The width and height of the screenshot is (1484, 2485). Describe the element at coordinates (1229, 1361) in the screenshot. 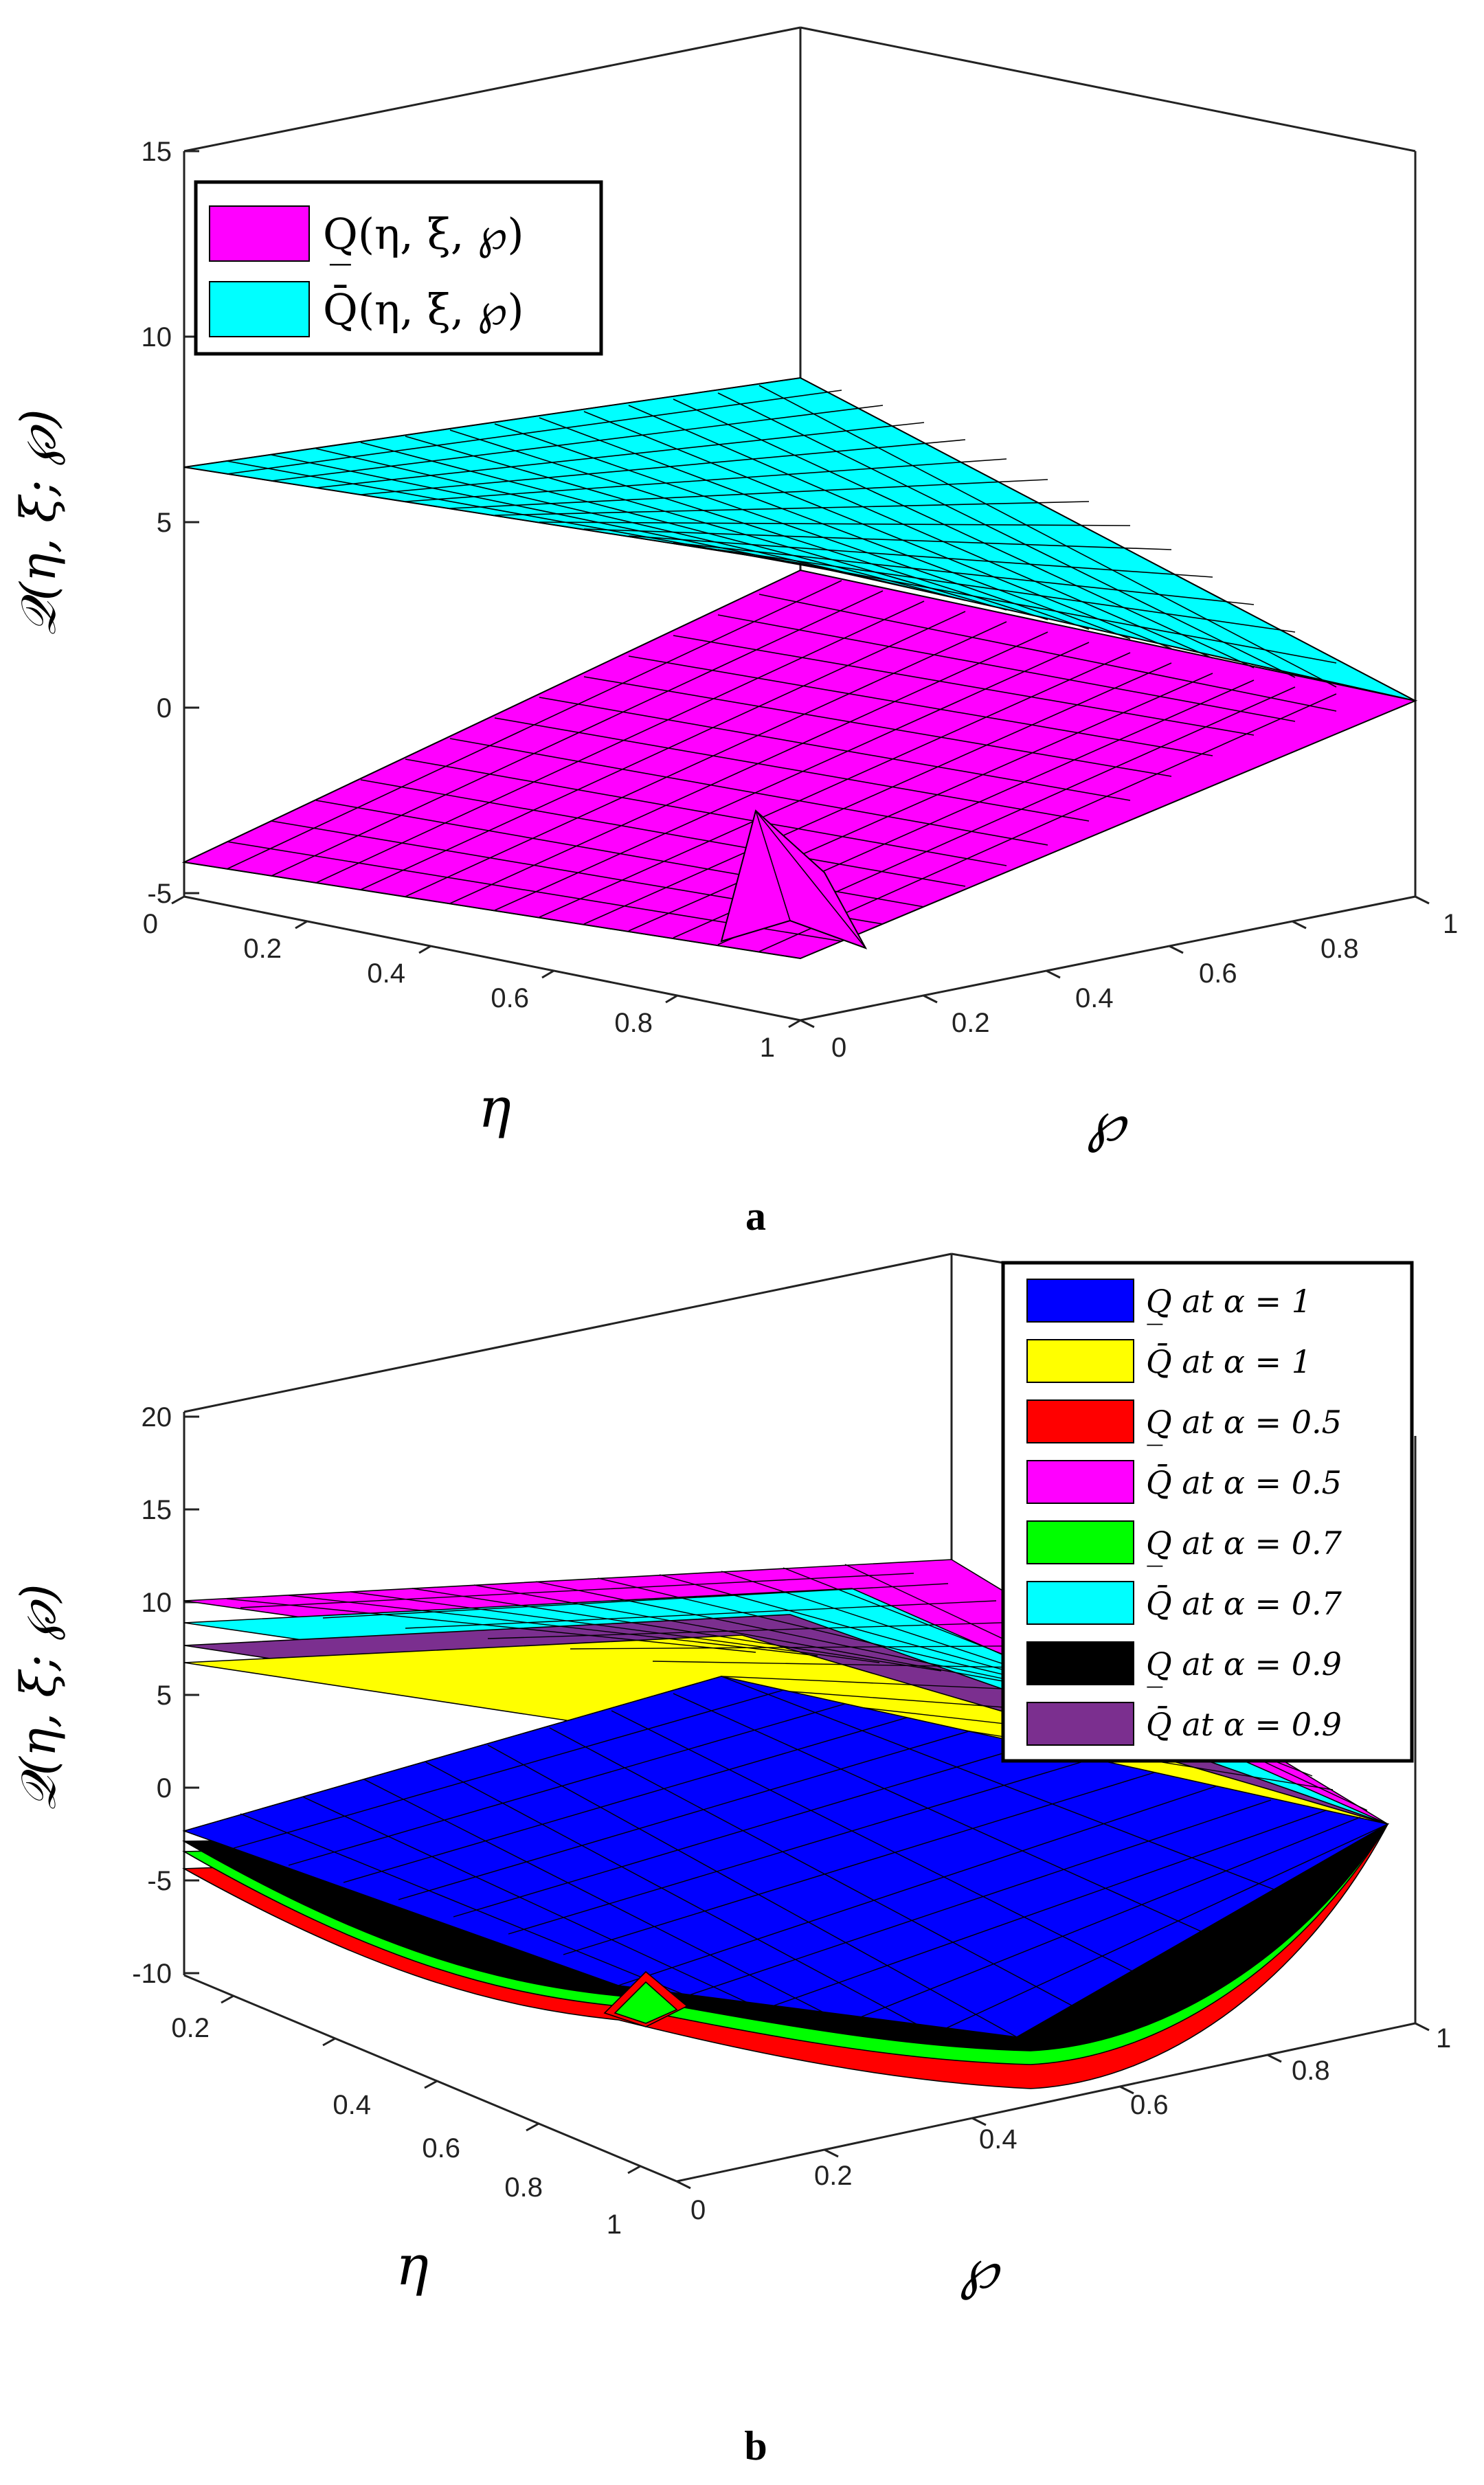

I see `panel-b-legend-label: Q̄ at α = 1` at that location.